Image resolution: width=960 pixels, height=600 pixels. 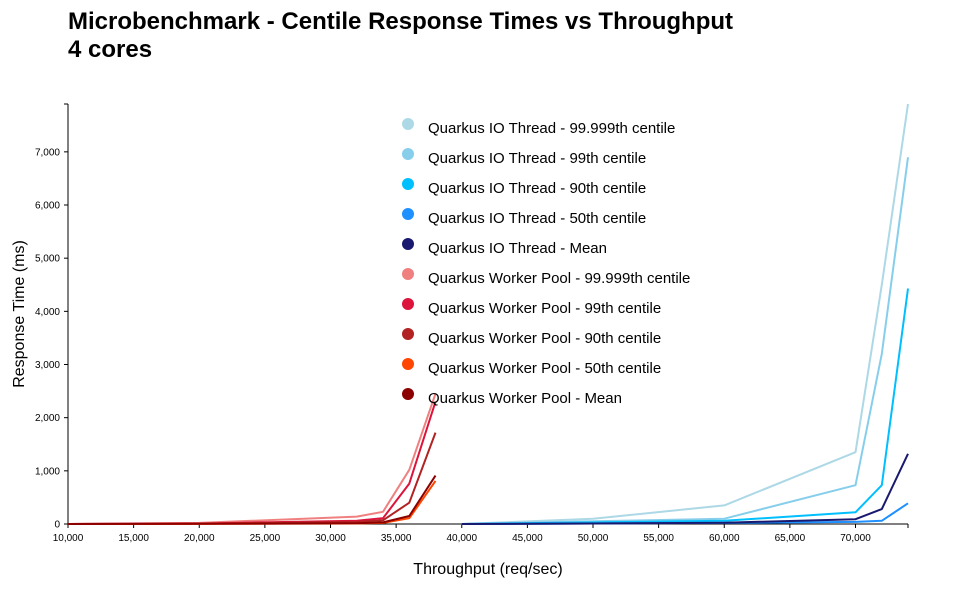 I want to click on x-tick-label: 65,000, so click(x=790, y=538).